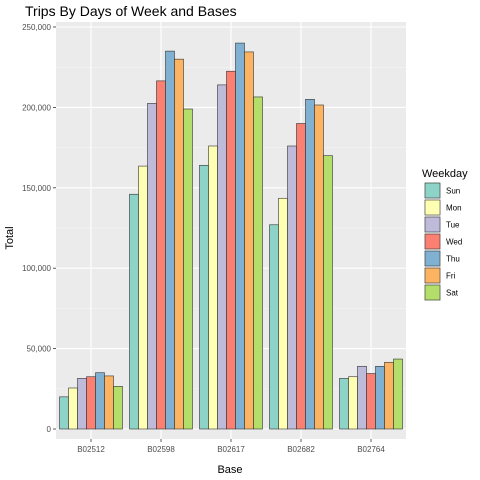 The width and height of the screenshot is (480, 480). Describe the element at coordinates (274, 327) in the screenshot. I see `bar-sun-b02682` at that location.